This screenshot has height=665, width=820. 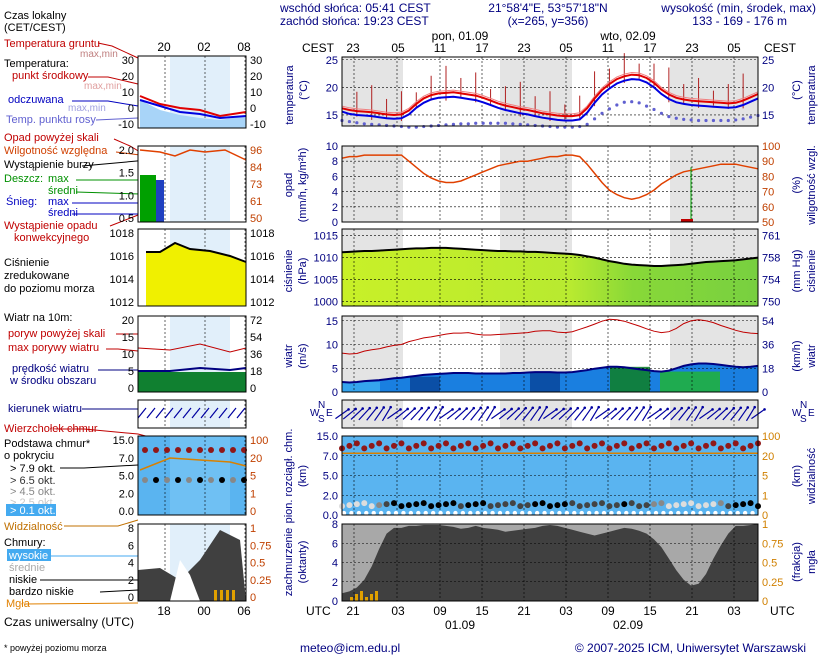 What do you see at coordinates (797, 90) in the screenshot?
I see `temp-unit-right: (°C)` at bounding box center [797, 90].